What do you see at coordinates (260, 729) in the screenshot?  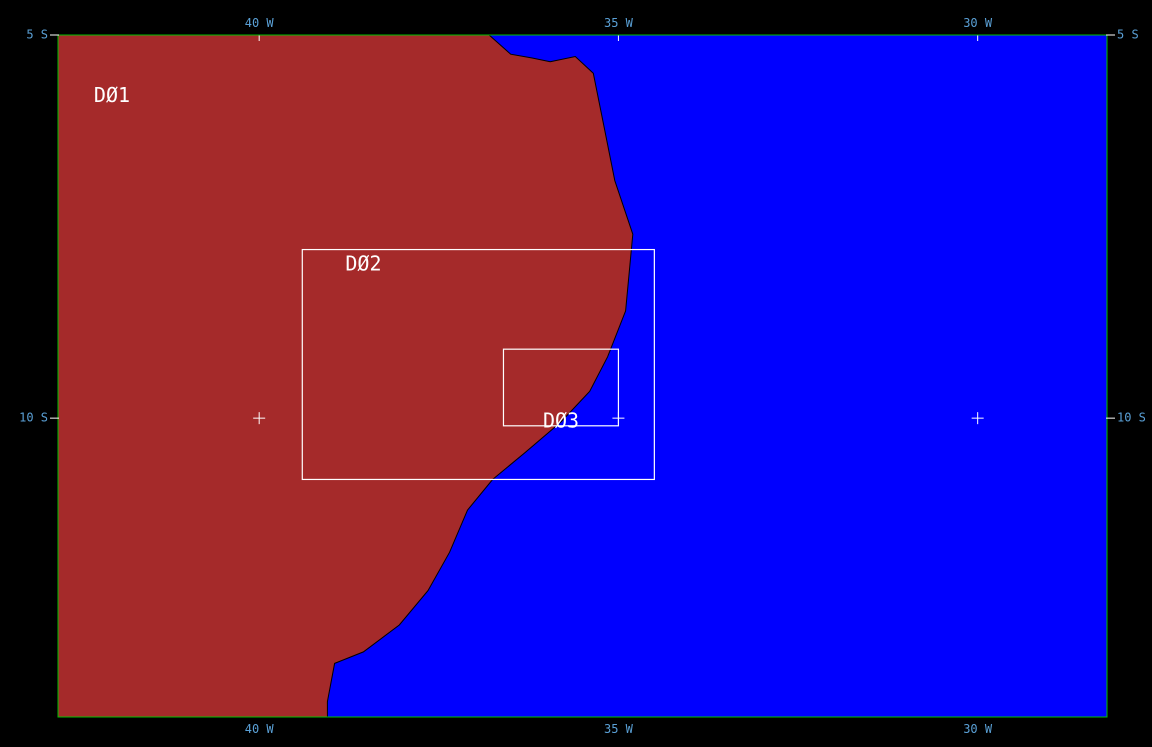 I see `lon-label-bottom: 40 W` at bounding box center [260, 729].